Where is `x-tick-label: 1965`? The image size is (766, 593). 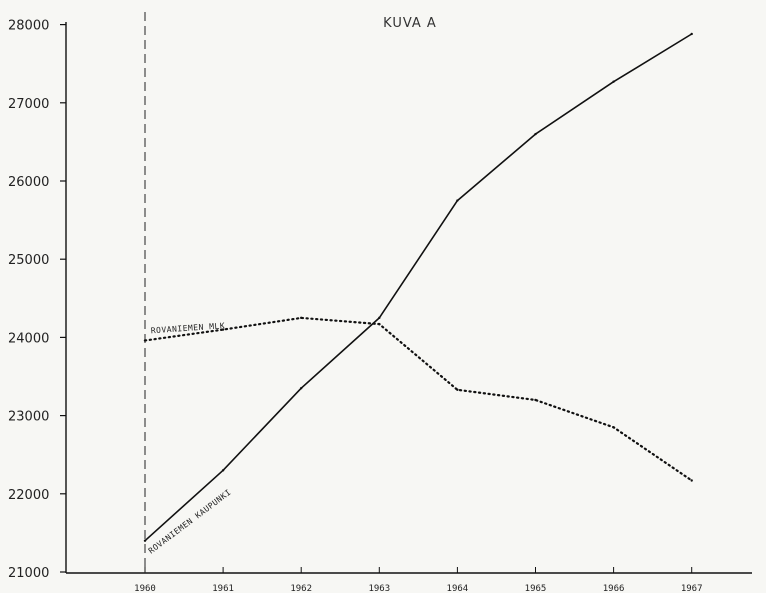 x-tick-label: 1965 is located at coordinates (536, 588).